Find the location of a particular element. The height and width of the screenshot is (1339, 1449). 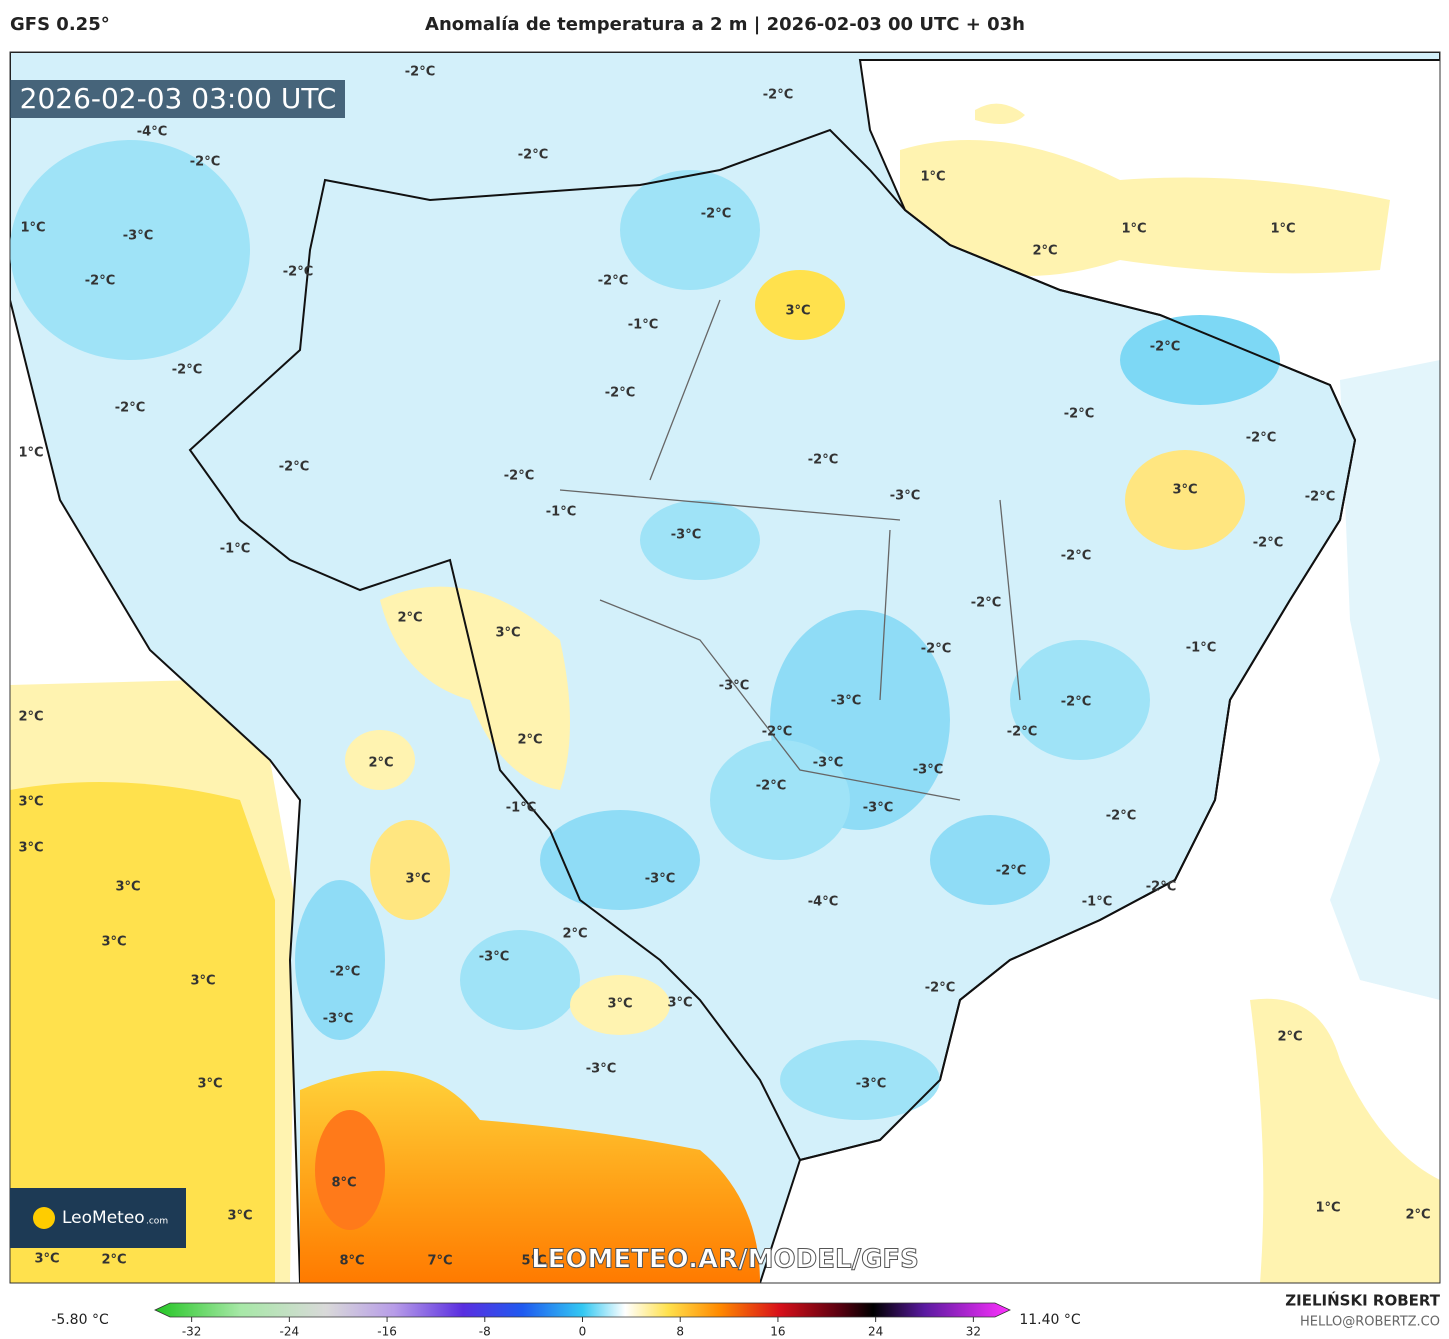

contour-label: 5°C is located at coordinates (533, 1261).